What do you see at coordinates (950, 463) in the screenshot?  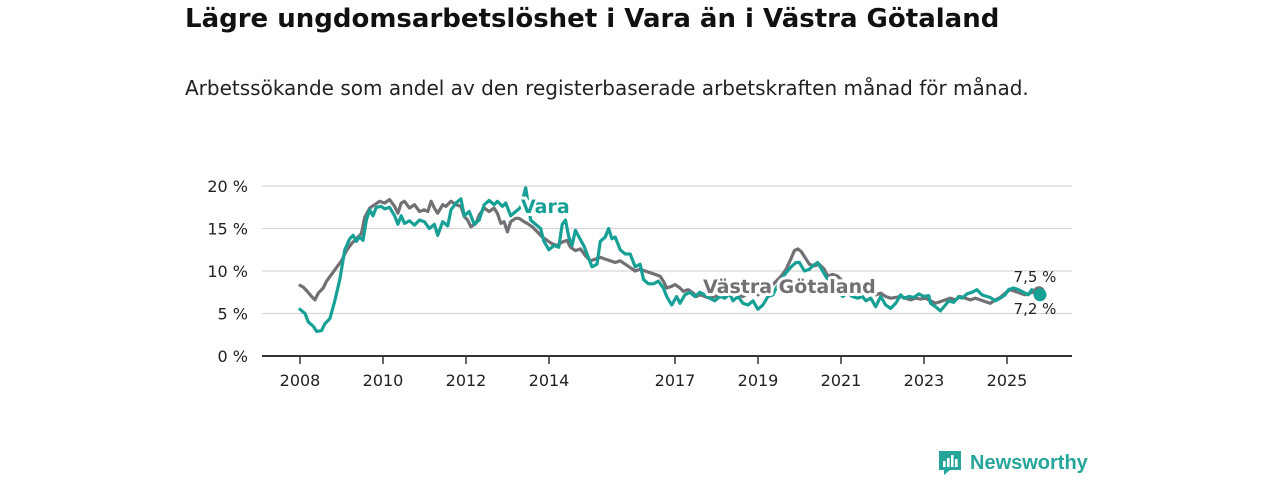 I see `newsworthy-logo-icon` at bounding box center [950, 463].